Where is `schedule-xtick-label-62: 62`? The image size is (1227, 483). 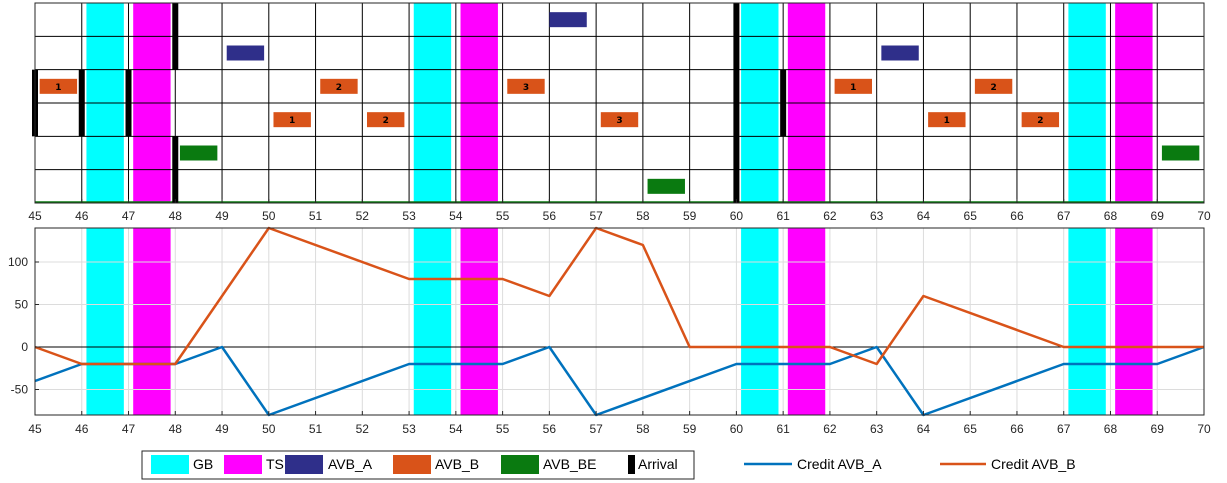 schedule-xtick-label-62: 62 is located at coordinates (830, 216).